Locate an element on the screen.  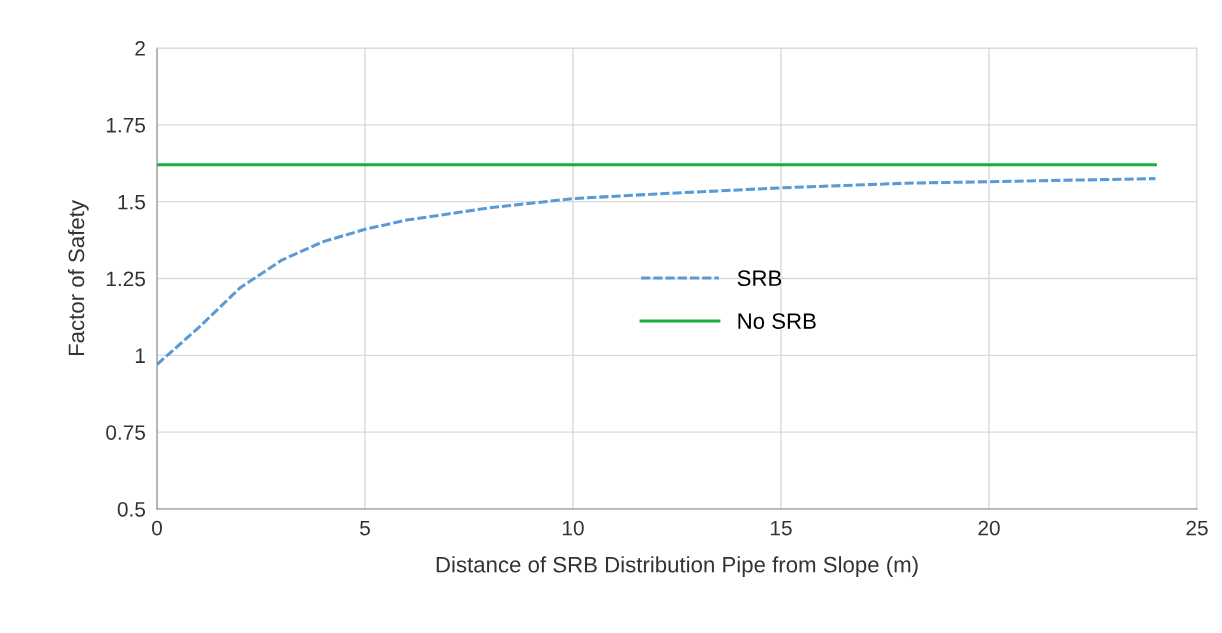
y-tick-label: 0.75 is located at coordinates (126, 432).